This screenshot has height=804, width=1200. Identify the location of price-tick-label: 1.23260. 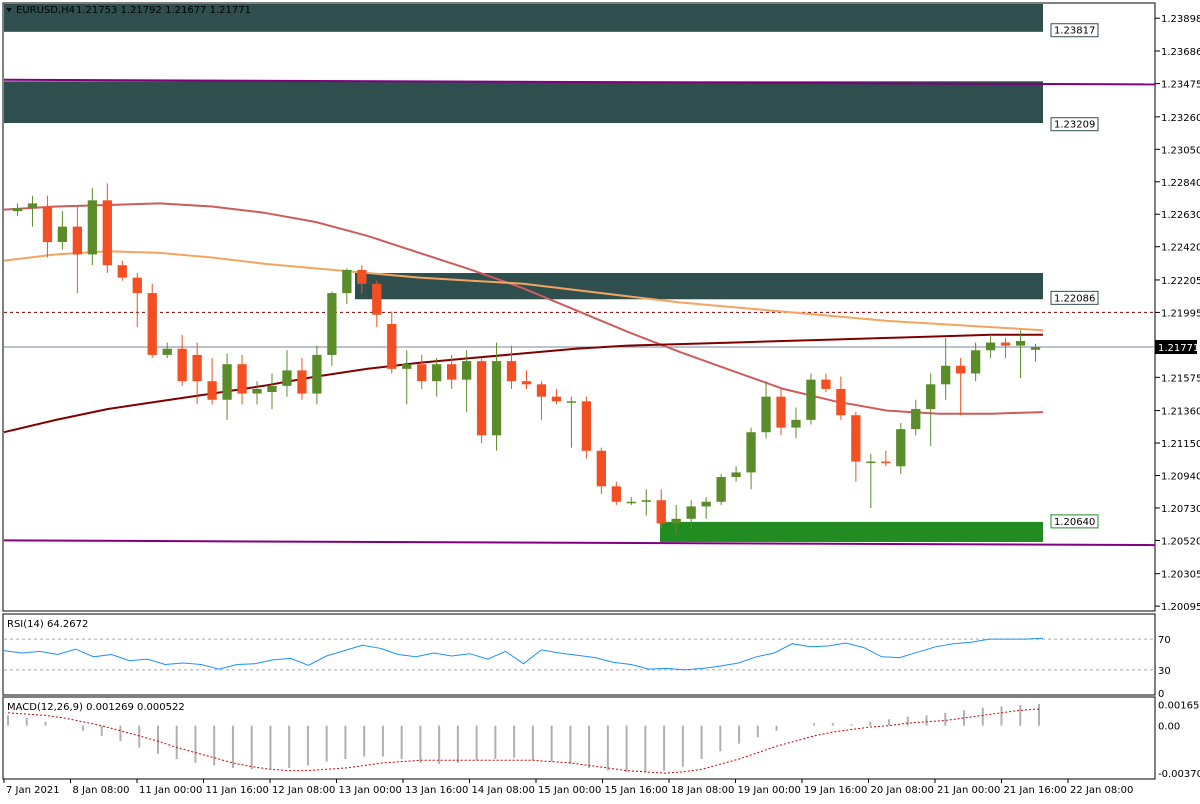
(1180, 118).